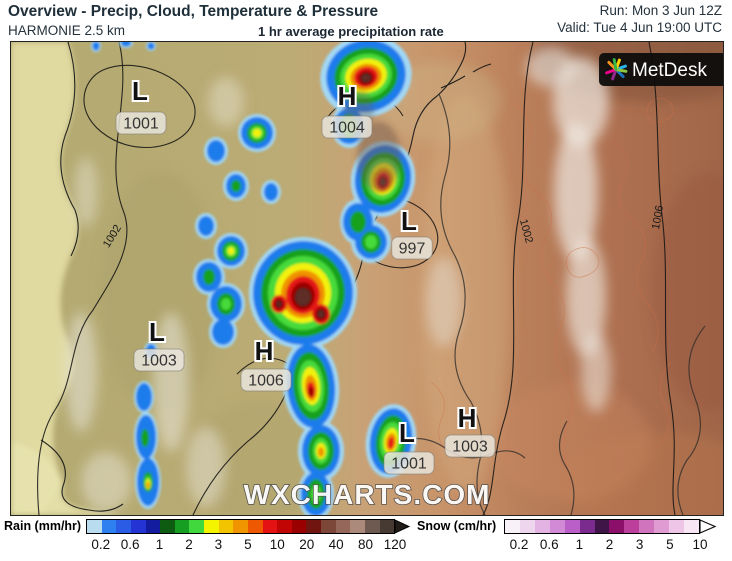  Describe the element at coordinates (395, 544) in the screenshot. I see `rain-tick: 120` at that location.